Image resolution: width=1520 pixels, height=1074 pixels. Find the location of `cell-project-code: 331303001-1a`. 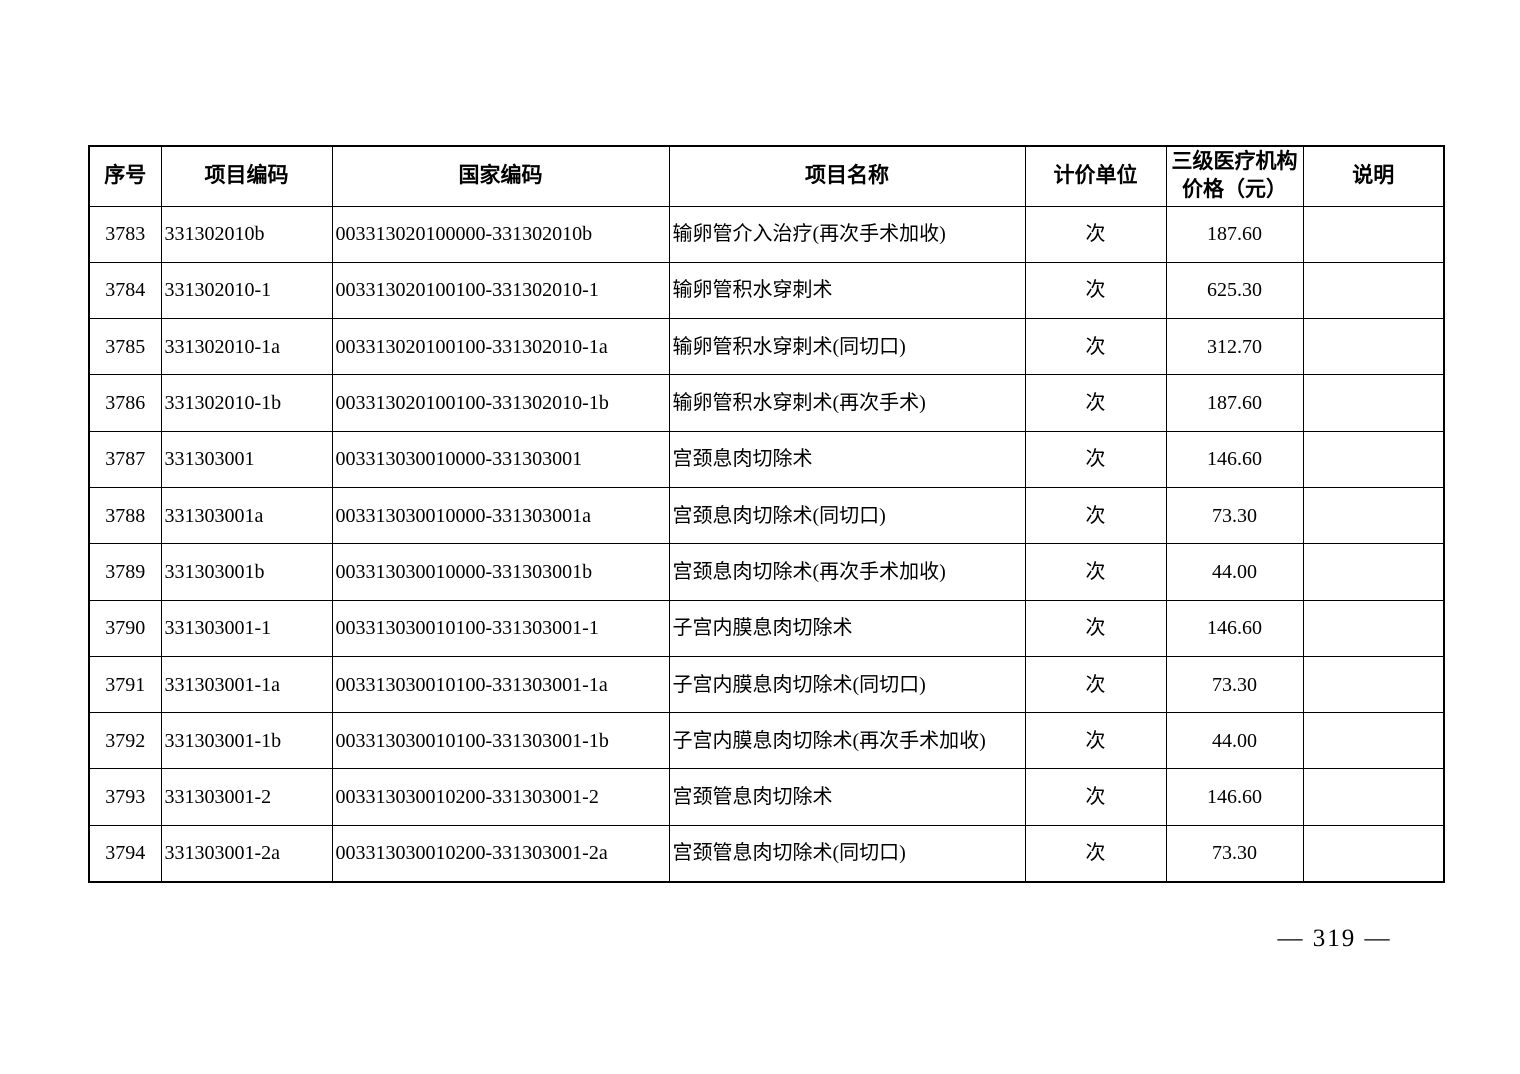

cell-project-code: 331303001-1a is located at coordinates (246, 684).